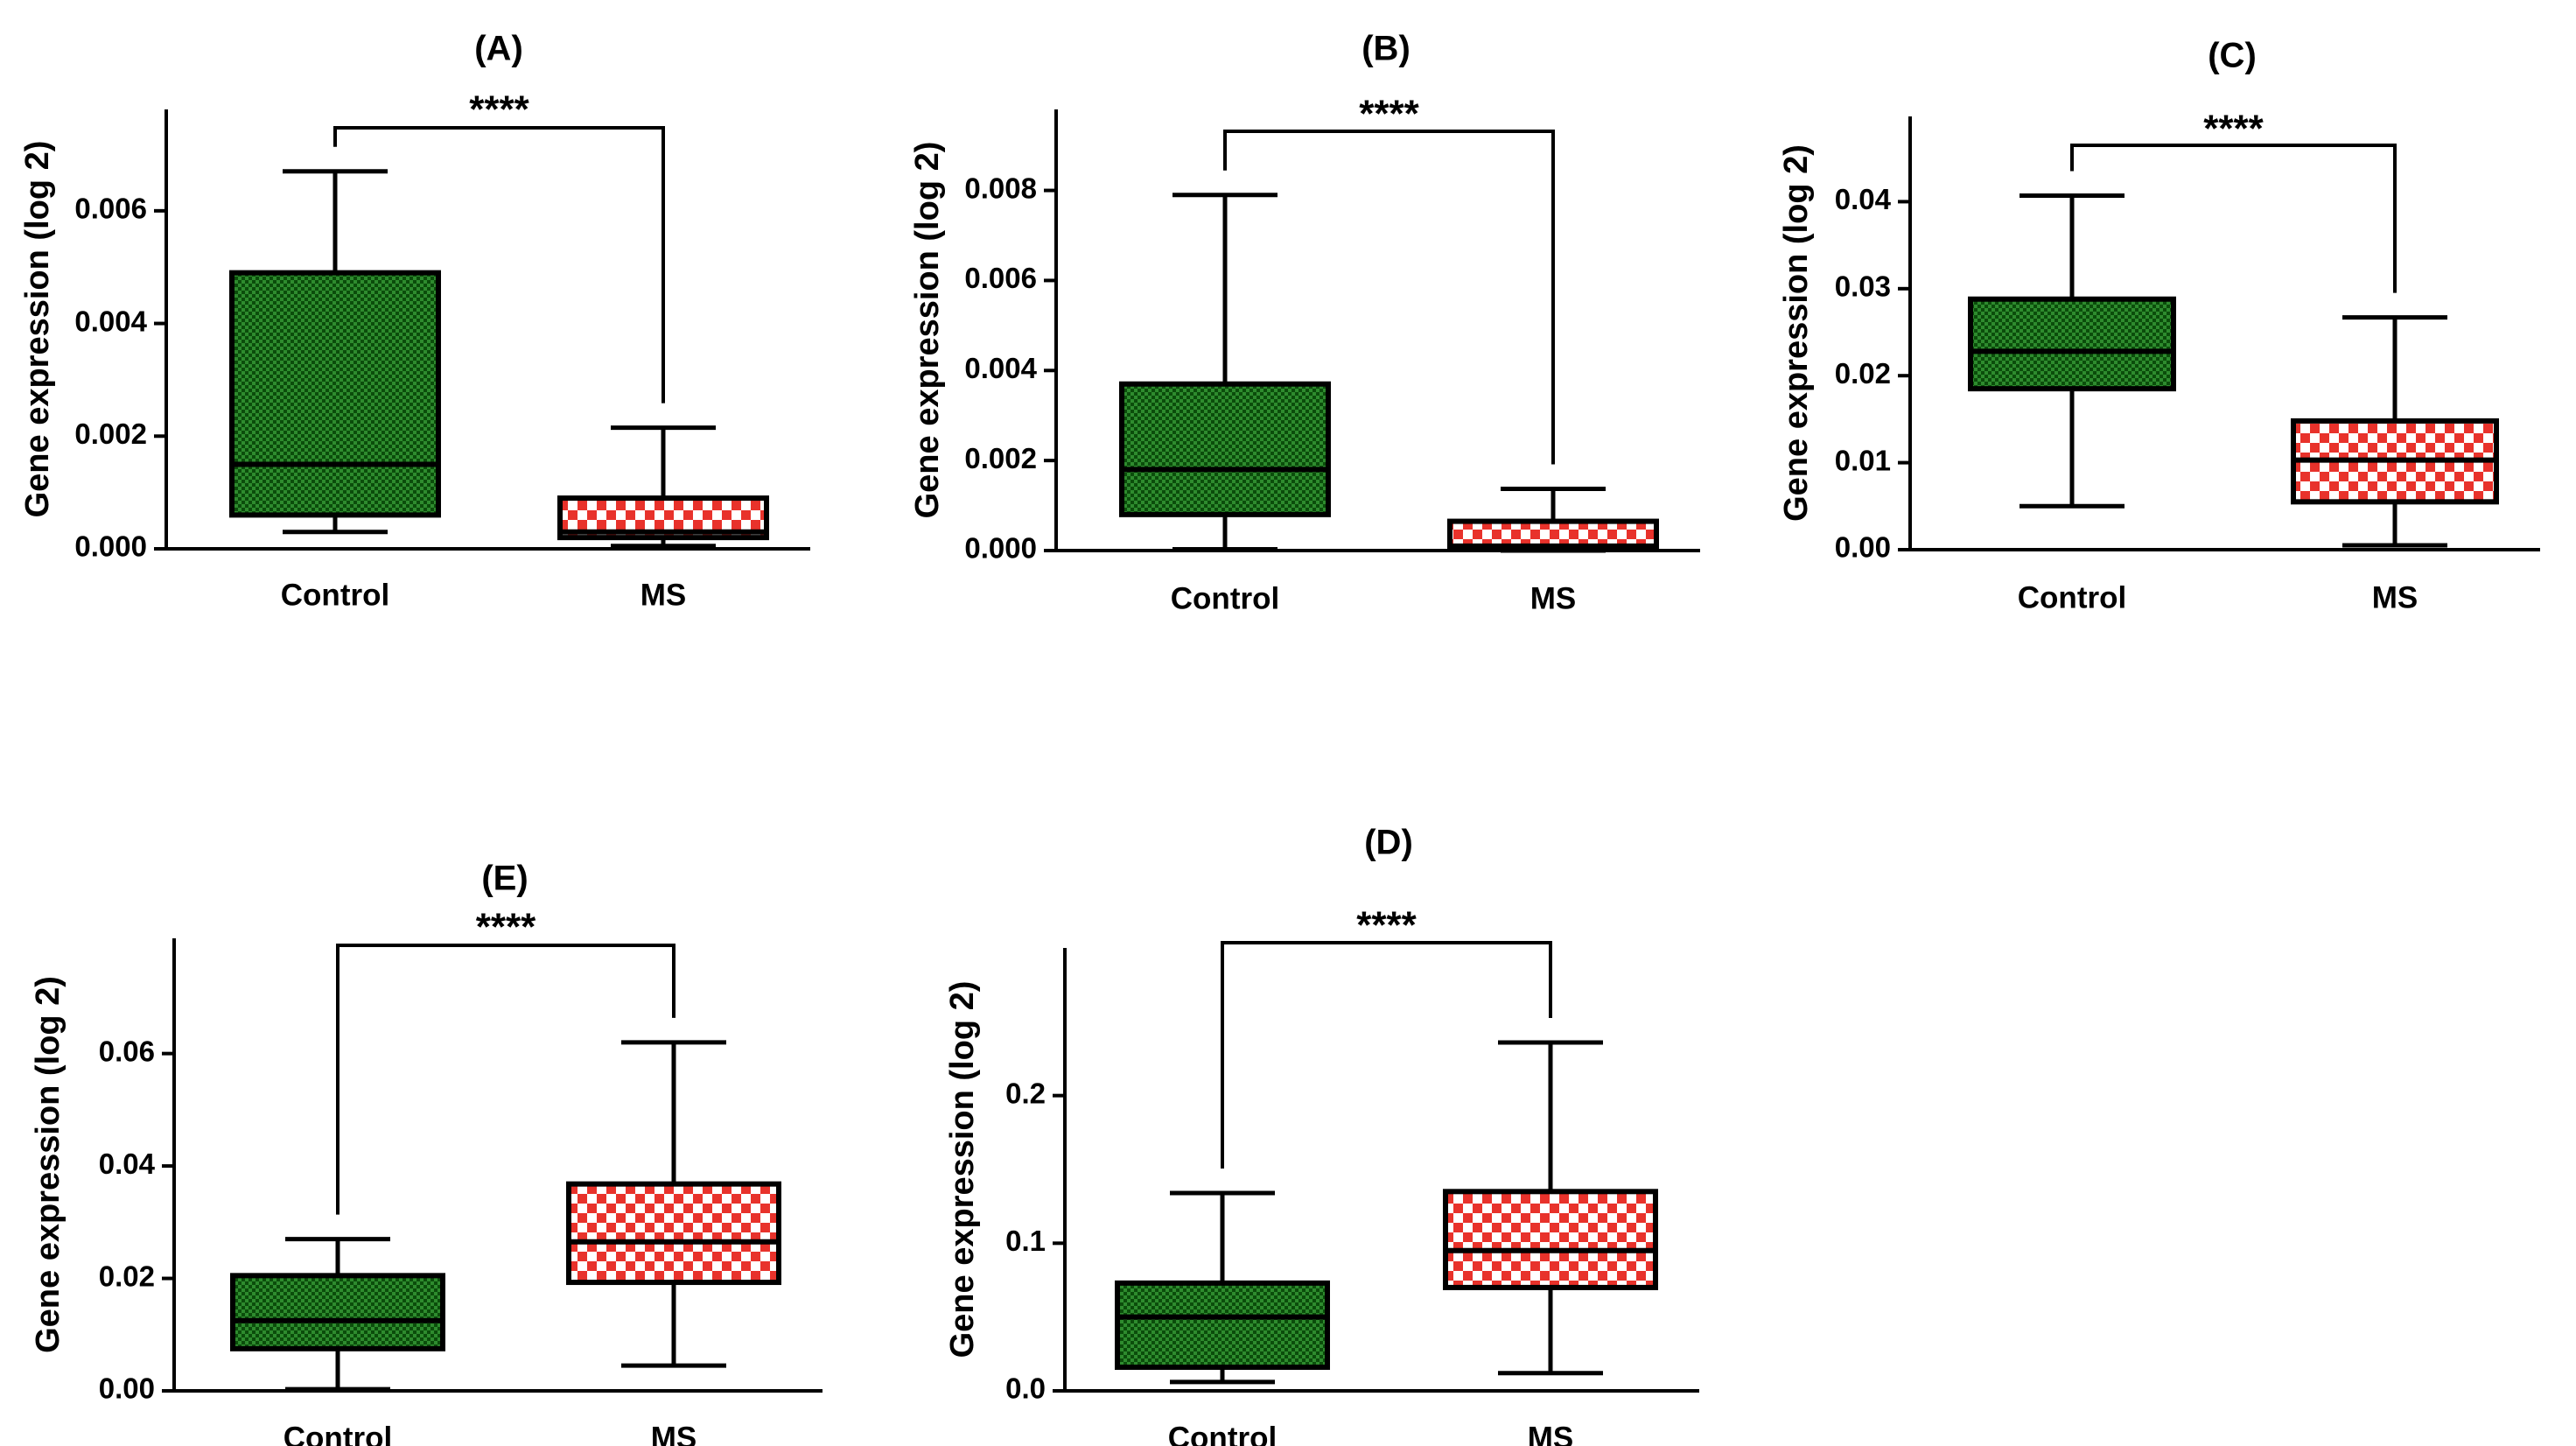 This screenshot has height=1446, width=2576. Describe the element at coordinates (1388, 843) in the screenshot. I see `panel-title: (D)` at that location.